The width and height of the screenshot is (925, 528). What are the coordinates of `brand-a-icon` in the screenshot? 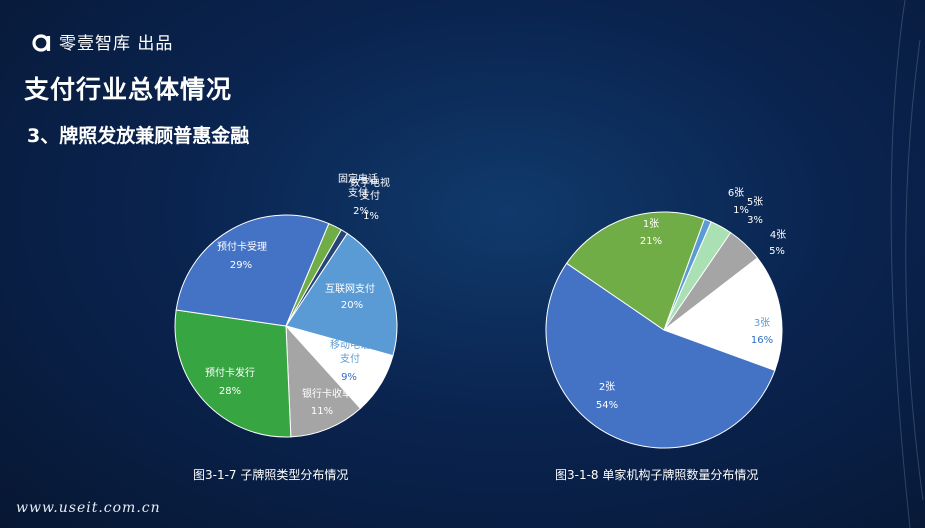 It's located at (41, 42).